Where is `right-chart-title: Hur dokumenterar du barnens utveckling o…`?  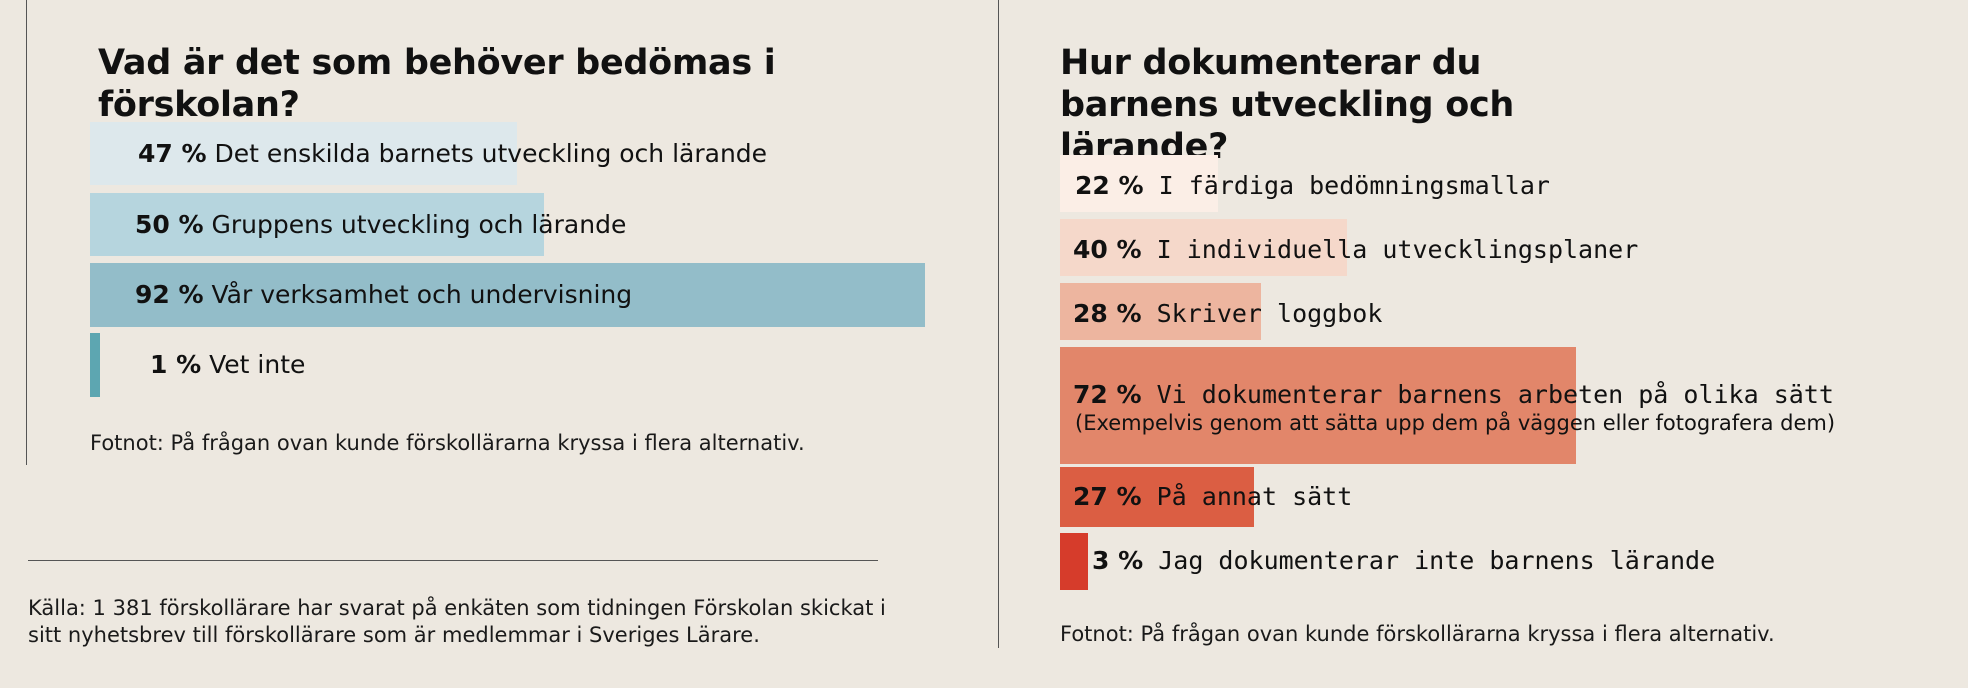 right-chart-title: Hur dokumenterar du barnens utveckling o… is located at coordinates (1287, 105).